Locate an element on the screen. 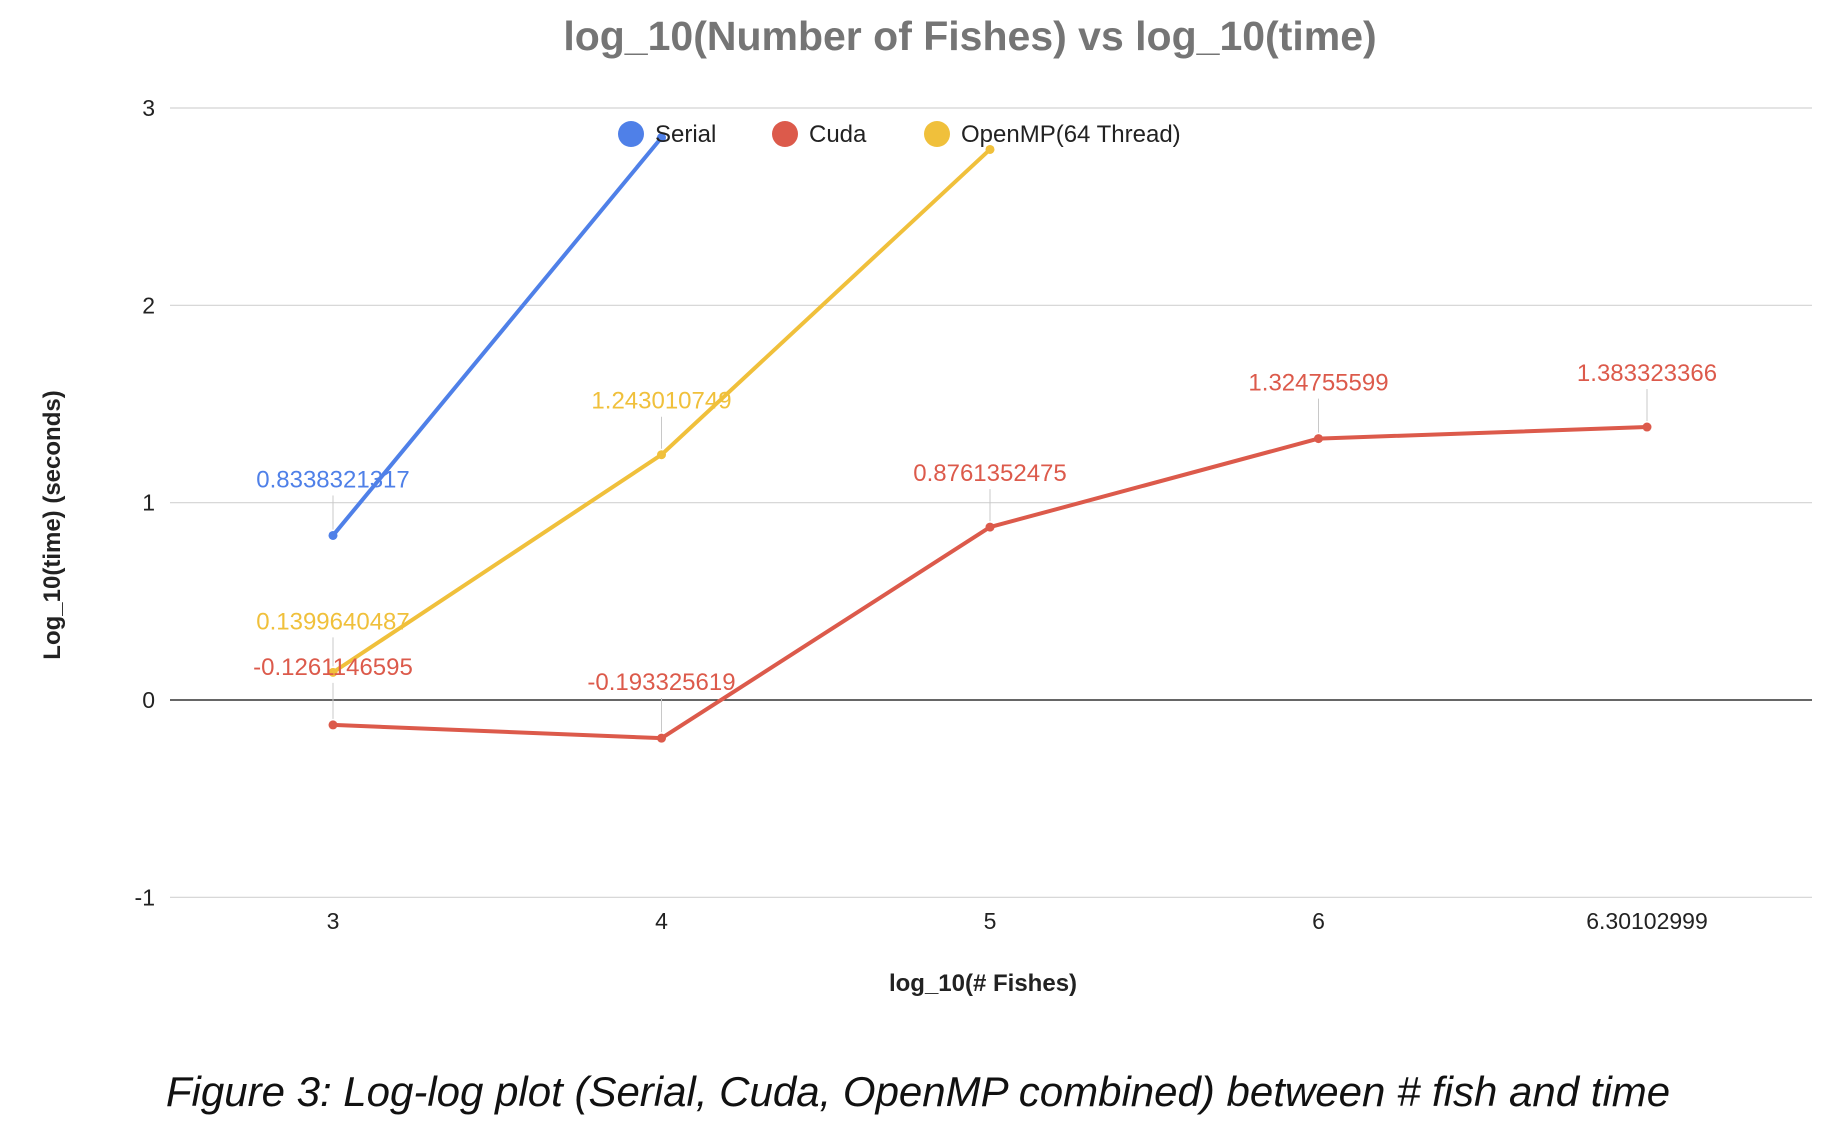 The image size is (1836, 1126). y-tick-label: 0 is located at coordinates (148, 700).